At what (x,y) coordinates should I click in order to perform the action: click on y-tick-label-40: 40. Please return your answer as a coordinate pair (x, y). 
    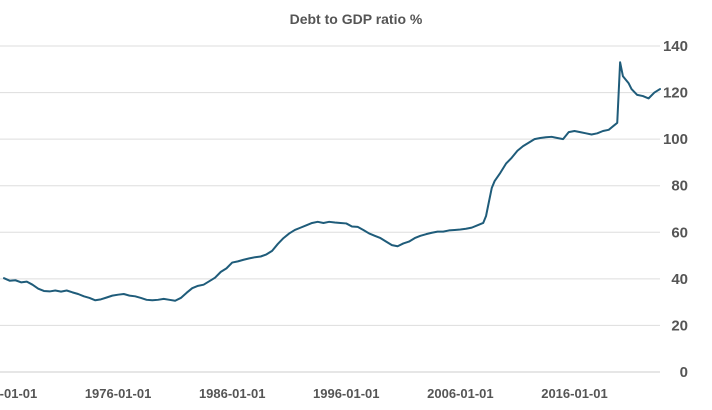
    Looking at the image, I should click on (679, 279).